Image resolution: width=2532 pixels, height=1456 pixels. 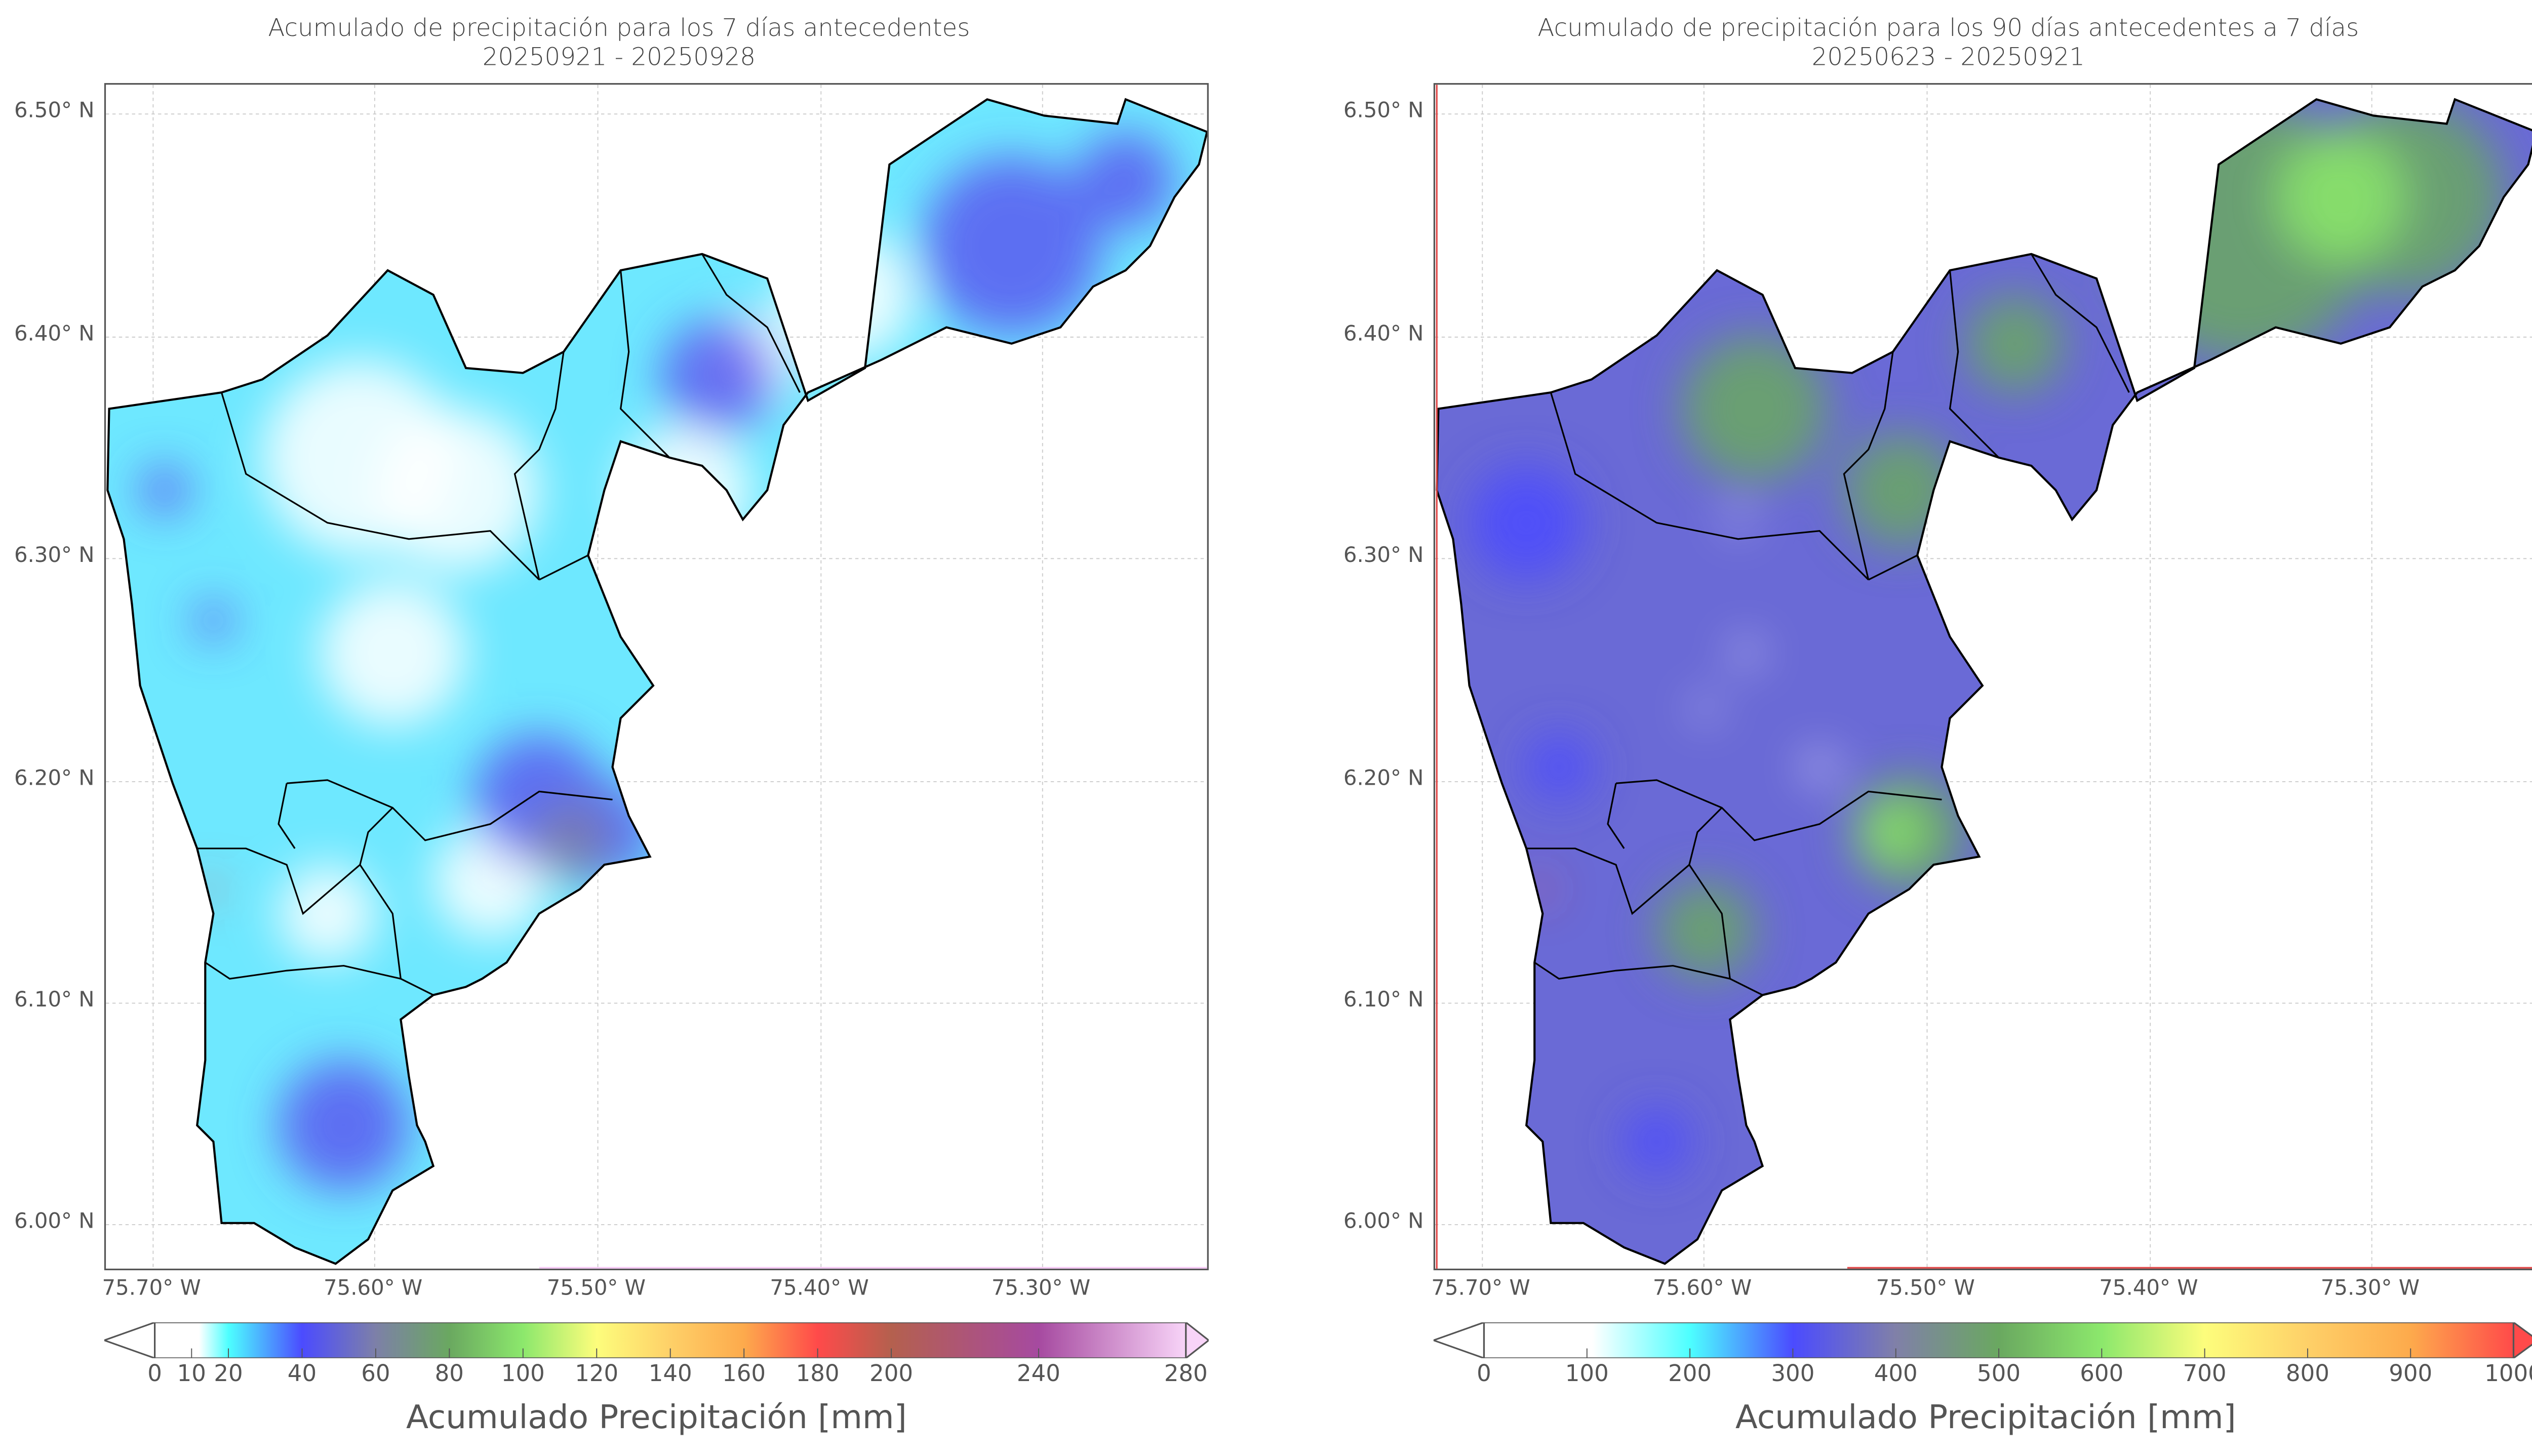 What do you see at coordinates (228, 1374) in the screenshot?
I see `colorbar-tick-label: 20` at bounding box center [228, 1374].